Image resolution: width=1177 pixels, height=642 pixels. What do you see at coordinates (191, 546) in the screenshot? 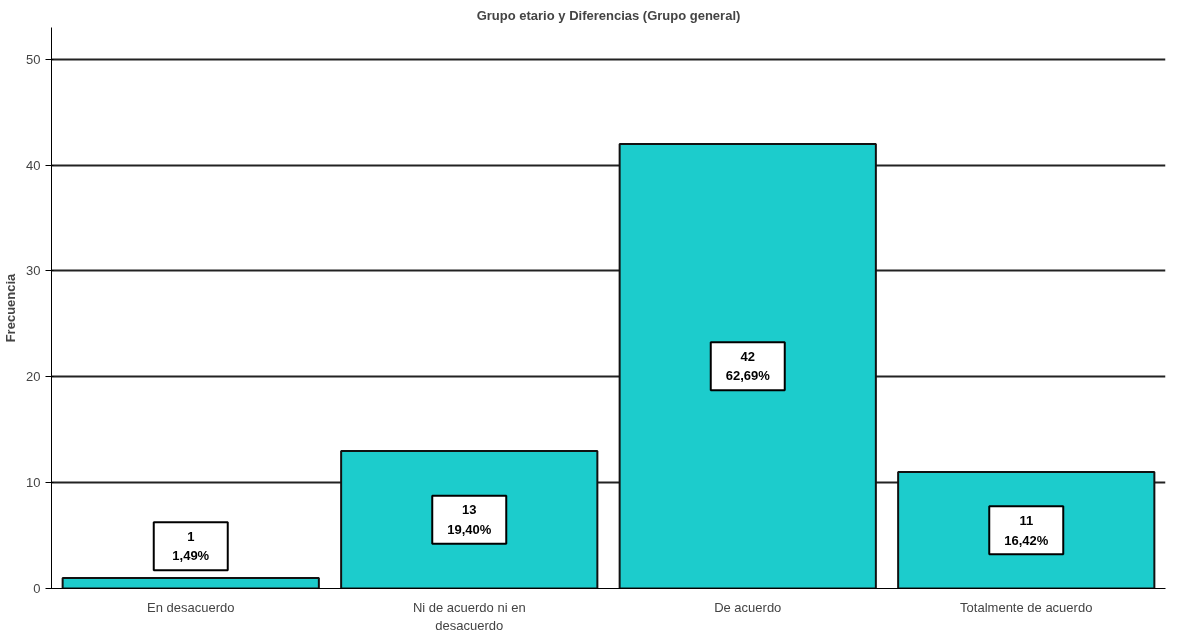
I see `data-label: 1 1,49%` at bounding box center [191, 546].